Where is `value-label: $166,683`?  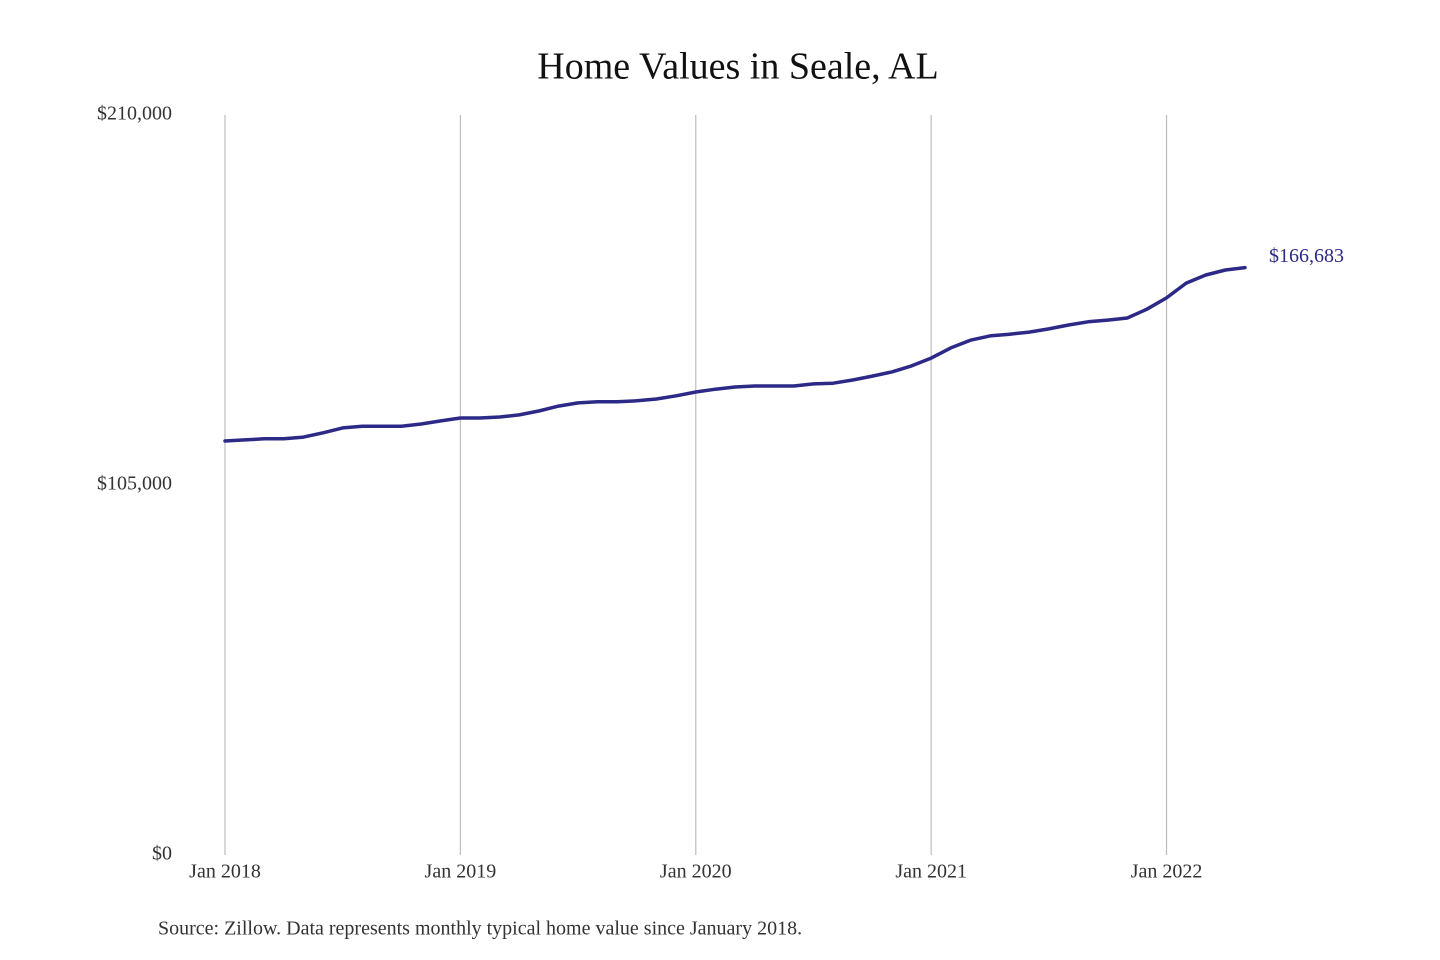
value-label: $166,683 is located at coordinates (1306, 256).